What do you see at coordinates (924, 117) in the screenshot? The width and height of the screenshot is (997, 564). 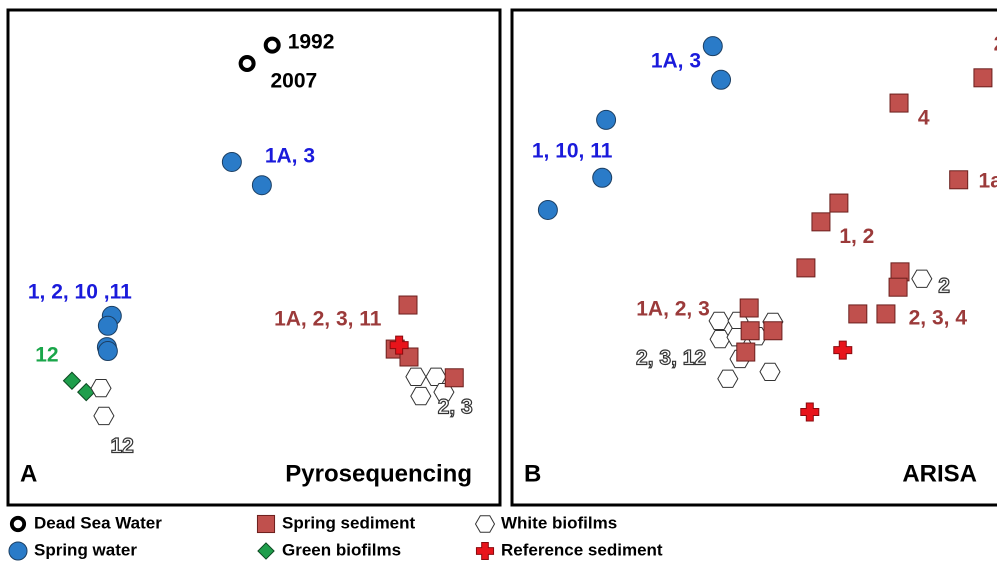 I see `annotation: 4` at bounding box center [924, 117].